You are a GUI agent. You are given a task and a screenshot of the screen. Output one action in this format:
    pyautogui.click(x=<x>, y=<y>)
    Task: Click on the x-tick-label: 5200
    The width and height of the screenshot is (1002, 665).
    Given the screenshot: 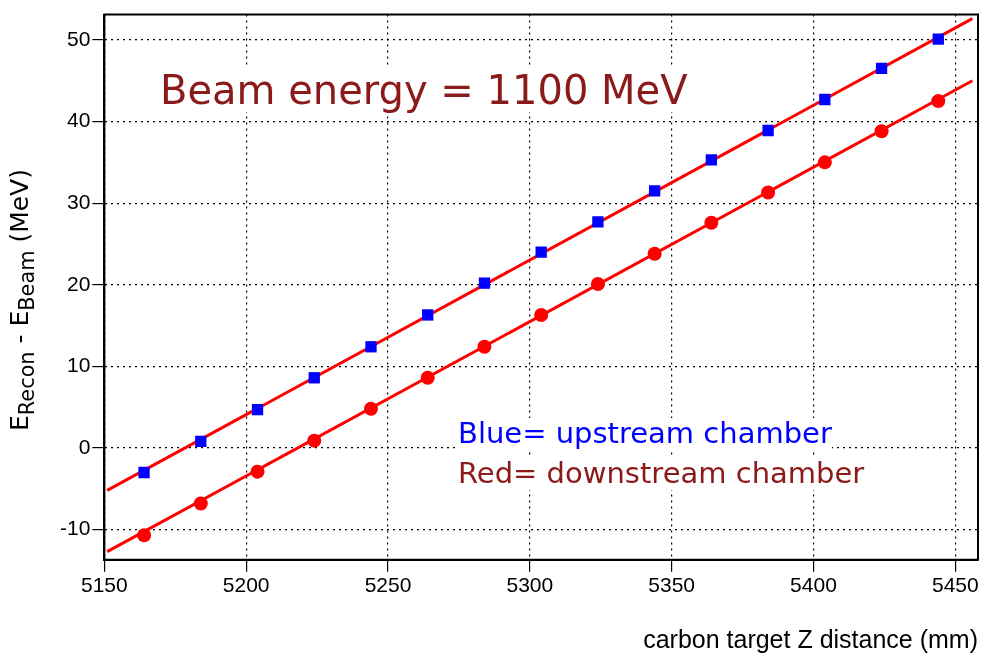 What is the action you would take?
    pyautogui.click(x=246, y=585)
    